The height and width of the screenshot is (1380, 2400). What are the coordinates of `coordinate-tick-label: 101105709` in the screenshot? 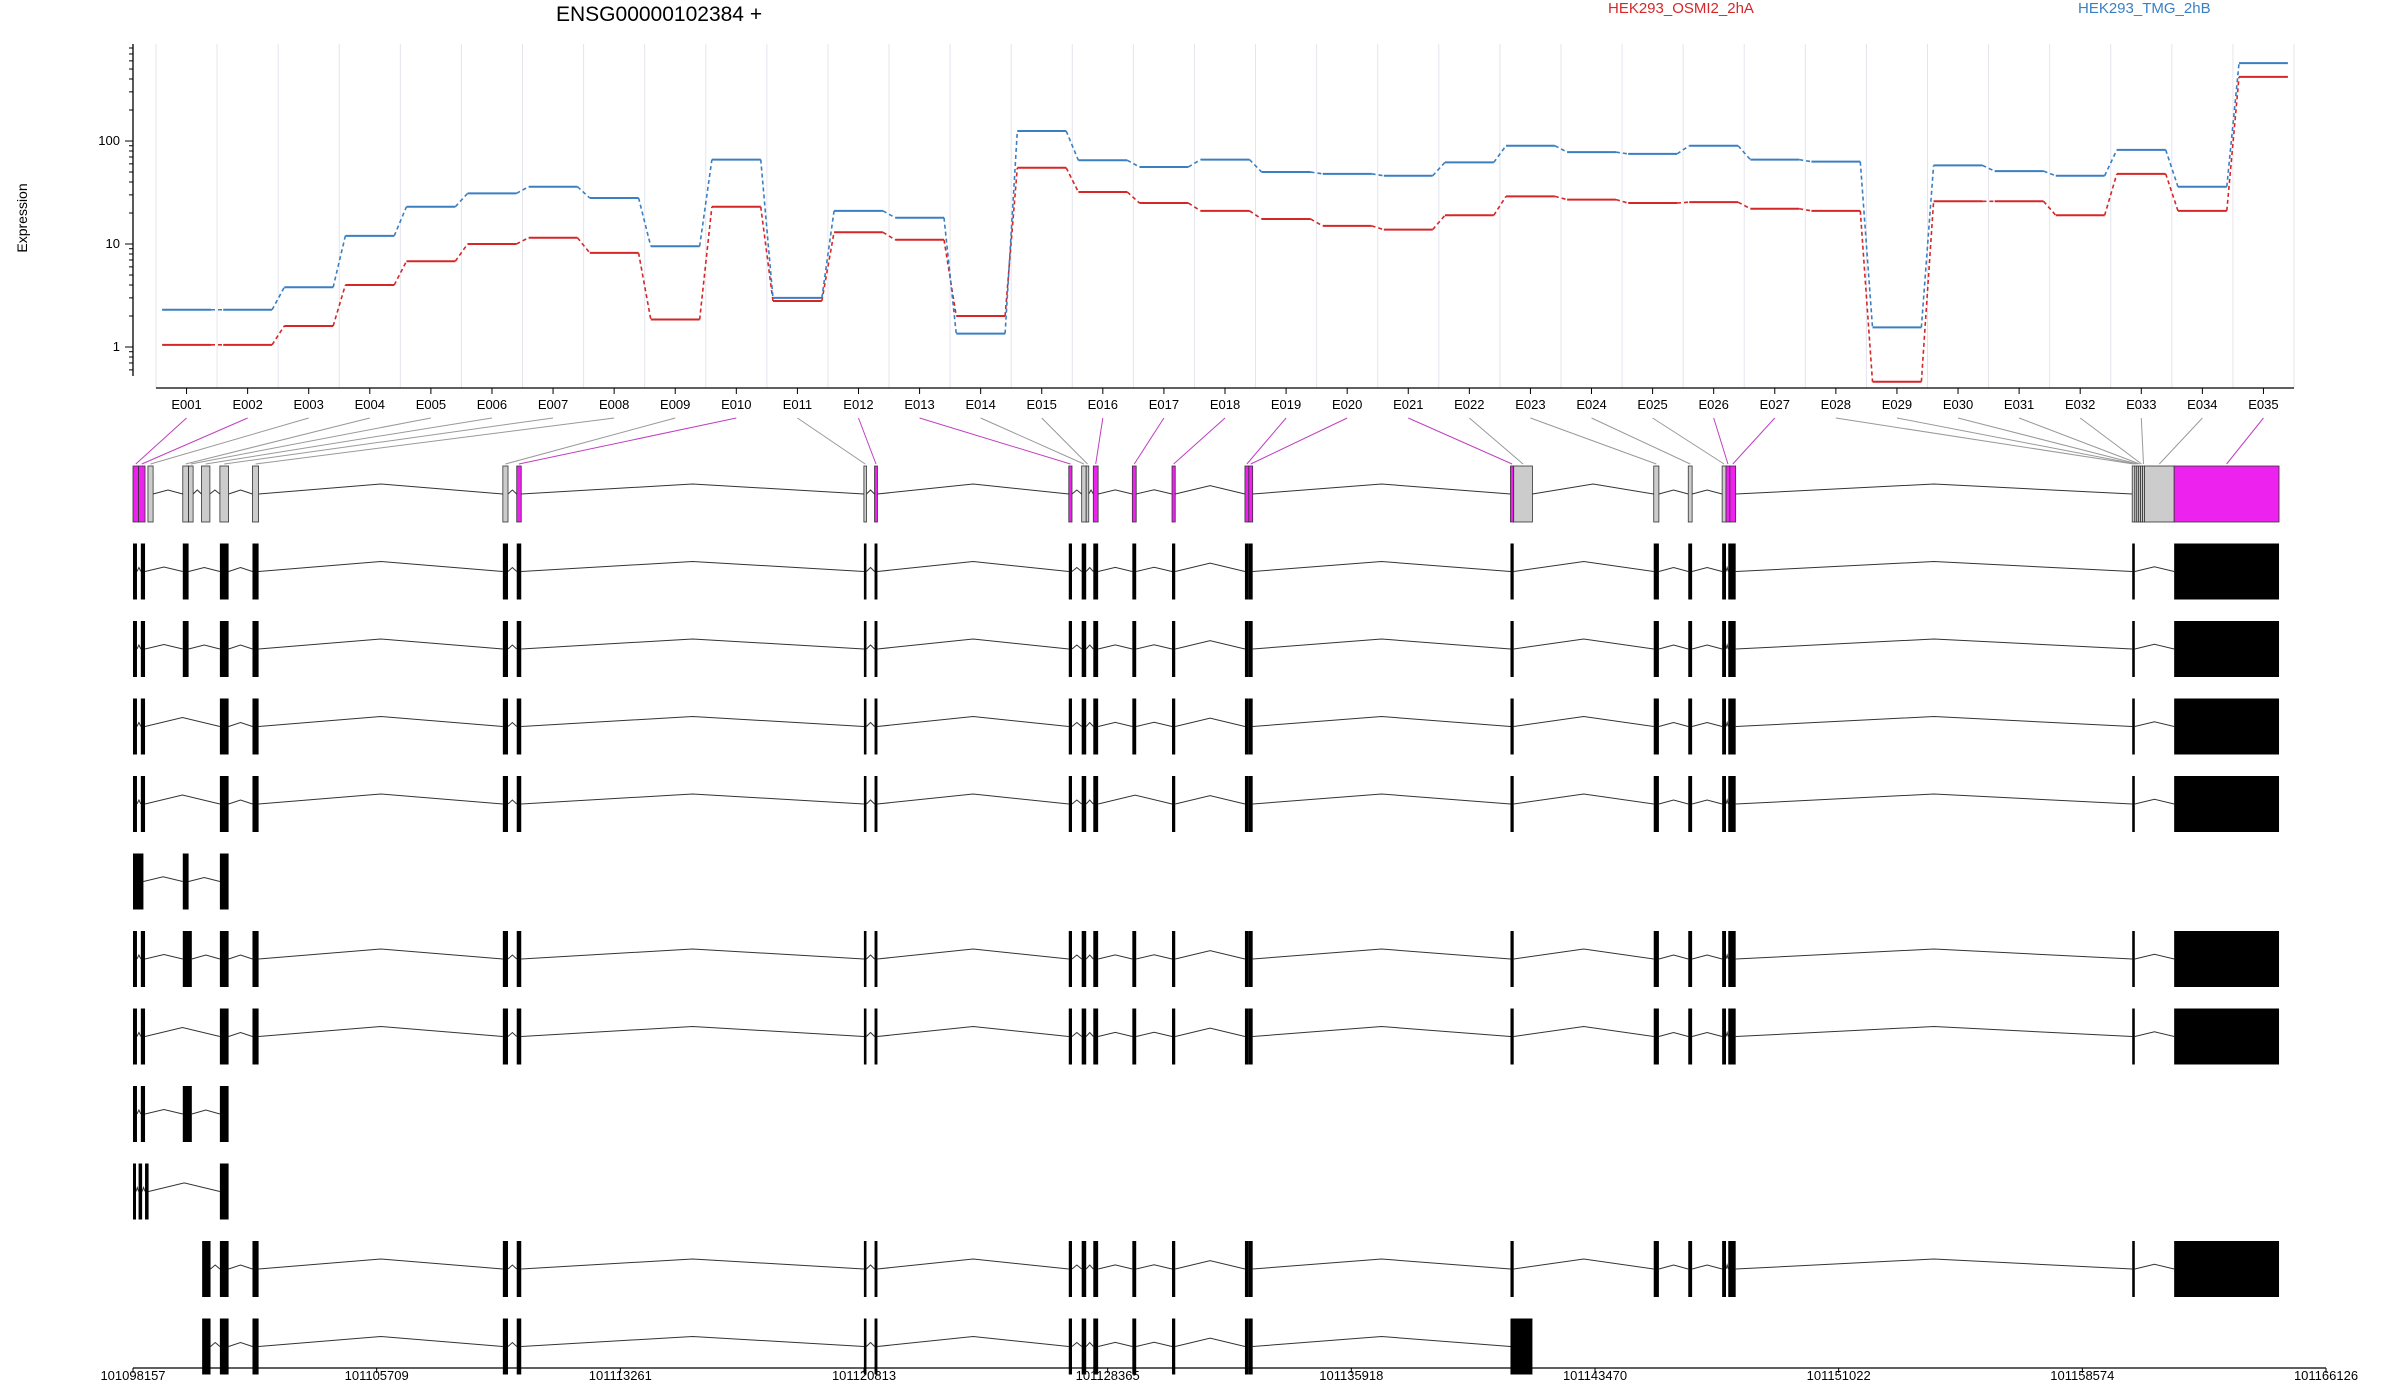 It's located at (377, 1374).